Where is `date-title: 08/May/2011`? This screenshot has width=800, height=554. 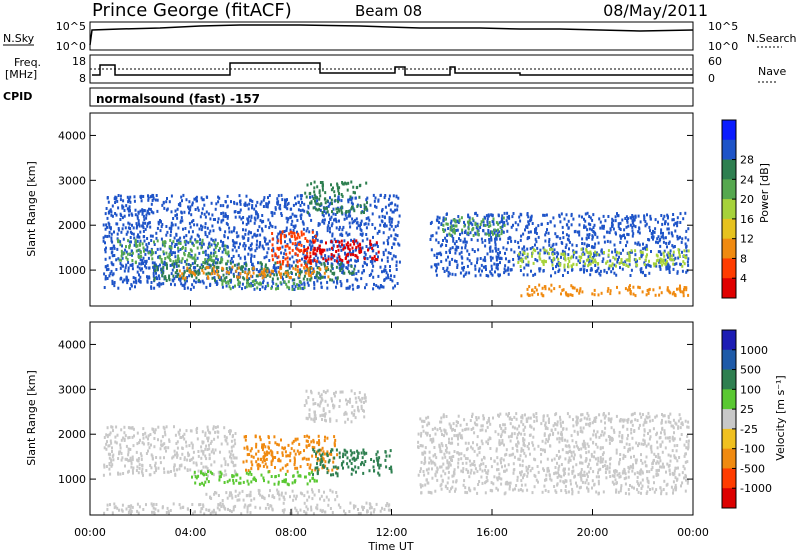
date-title: 08/May/2011 is located at coordinates (655, 10).